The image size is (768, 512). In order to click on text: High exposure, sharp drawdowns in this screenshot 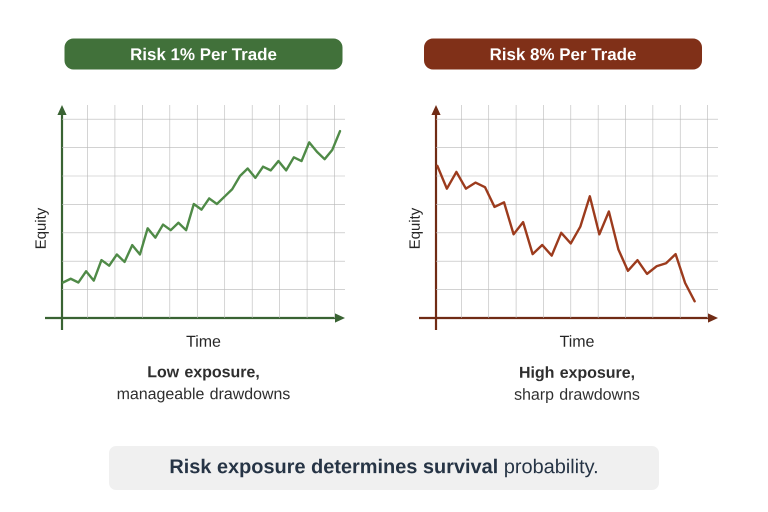, I will do `click(577, 385)`.